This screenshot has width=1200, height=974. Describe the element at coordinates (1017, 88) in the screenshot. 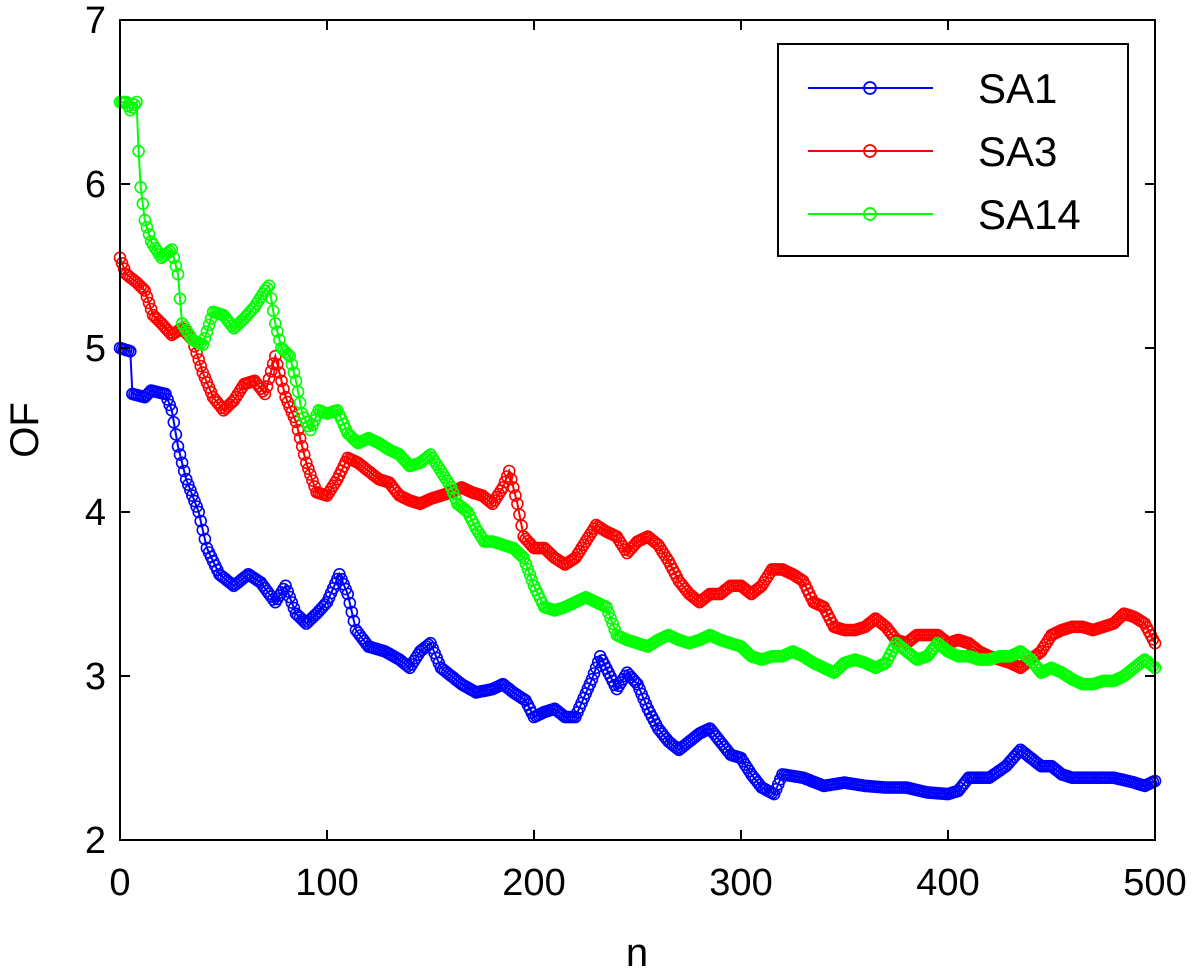

I see `legend-label: SA1` at that location.